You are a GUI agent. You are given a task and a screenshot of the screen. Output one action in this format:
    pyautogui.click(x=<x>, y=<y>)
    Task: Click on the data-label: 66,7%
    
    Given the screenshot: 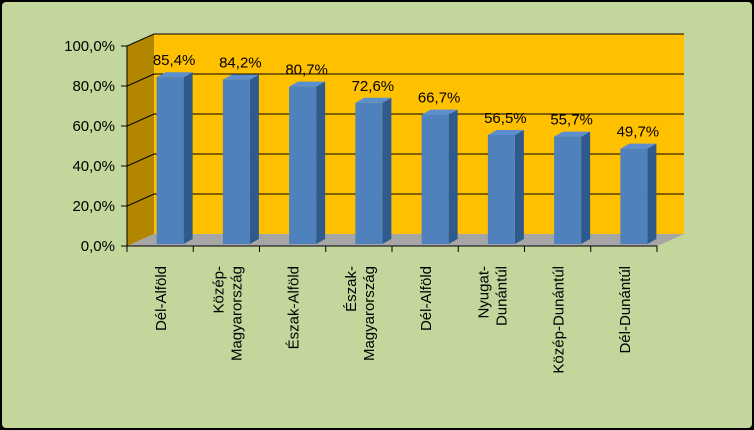 What is the action you would take?
    pyautogui.click(x=439, y=98)
    